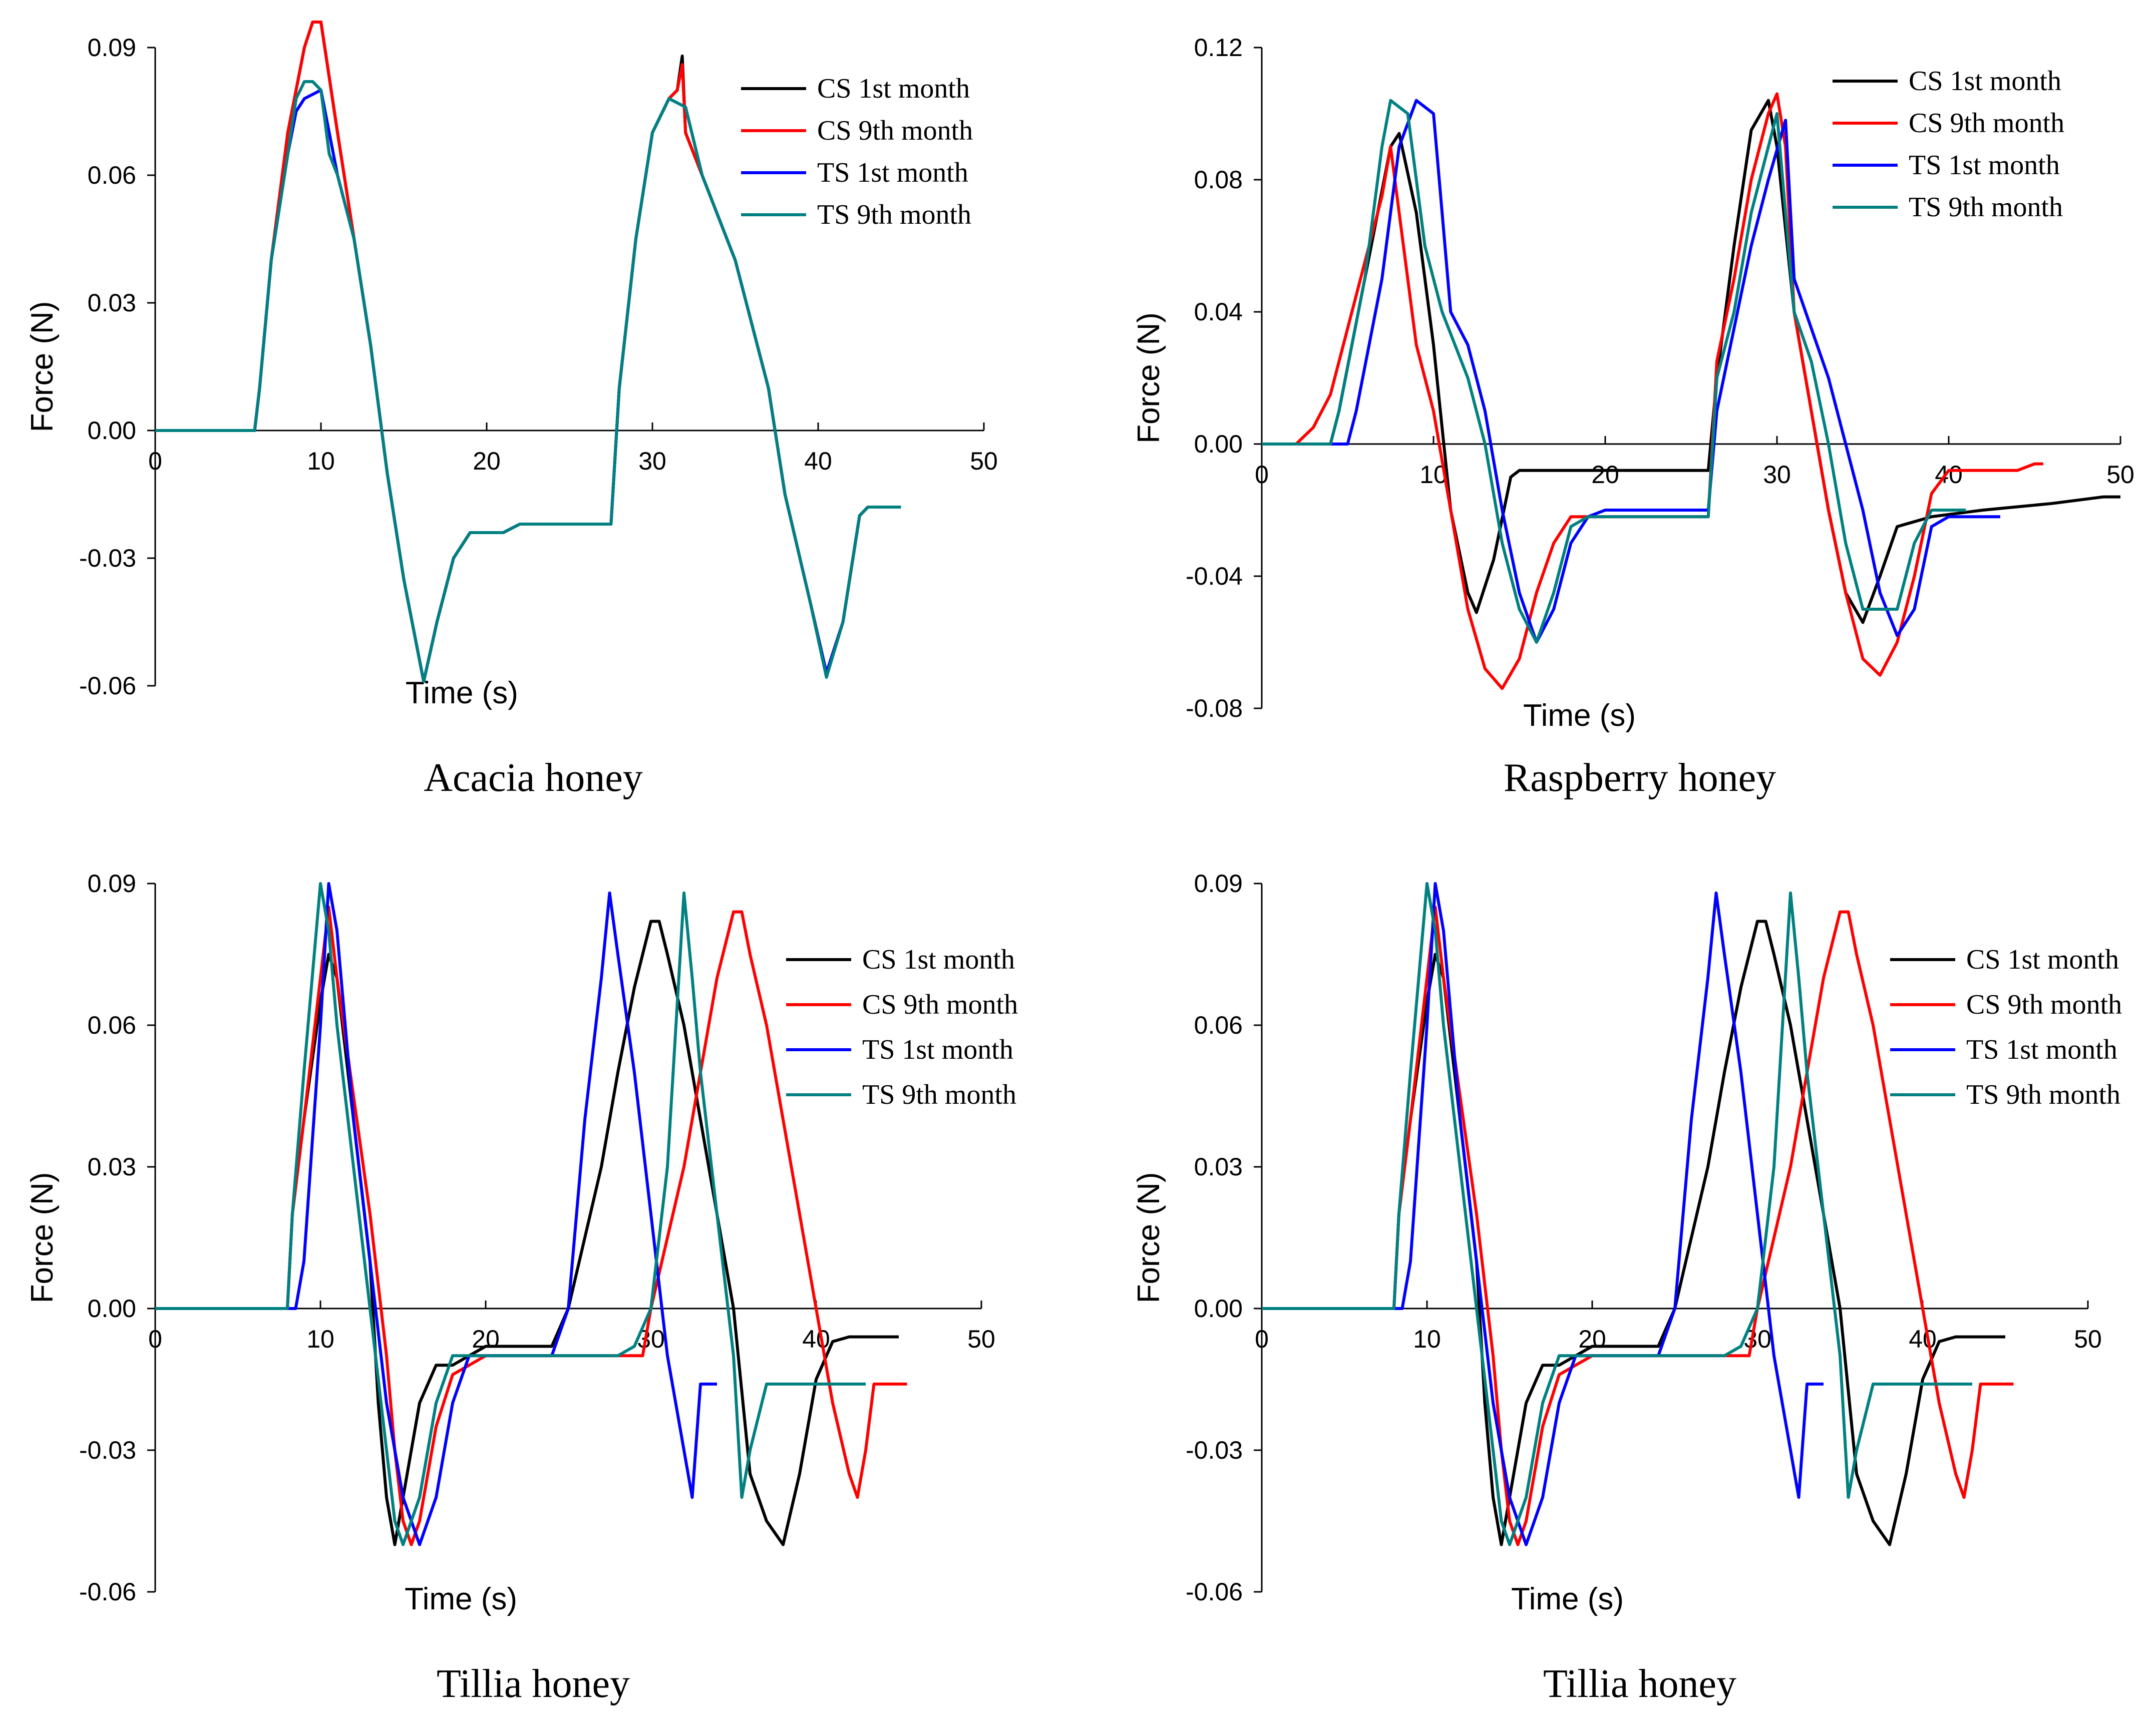 This screenshot has height=1726, width=2156. What do you see at coordinates (1219, 312) in the screenshot?
I see `y-tick-label: 0.04` at bounding box center [1219, 312].